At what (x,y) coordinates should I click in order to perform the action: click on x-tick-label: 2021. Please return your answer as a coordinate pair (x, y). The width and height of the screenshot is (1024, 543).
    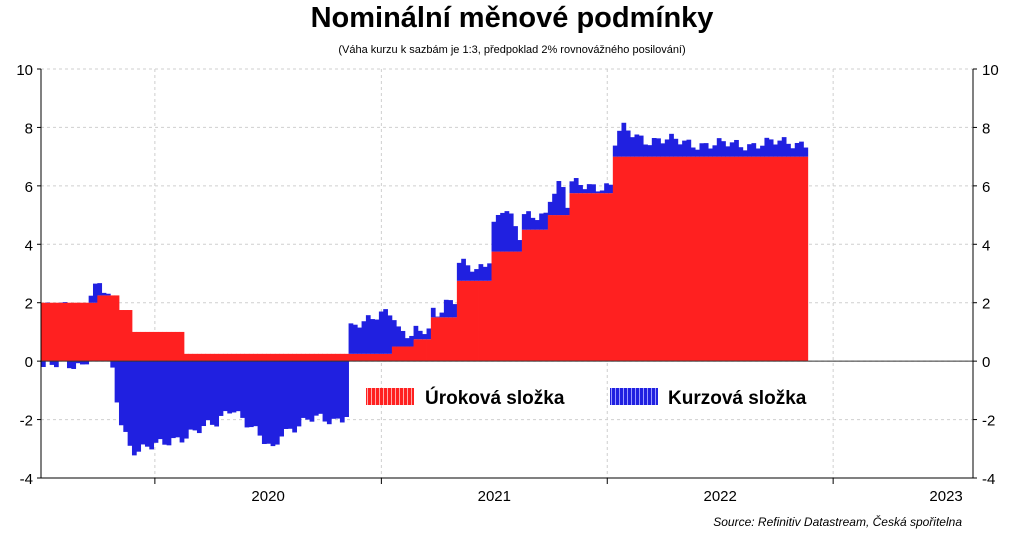
    Looking at the image, I should click on (494, 496).